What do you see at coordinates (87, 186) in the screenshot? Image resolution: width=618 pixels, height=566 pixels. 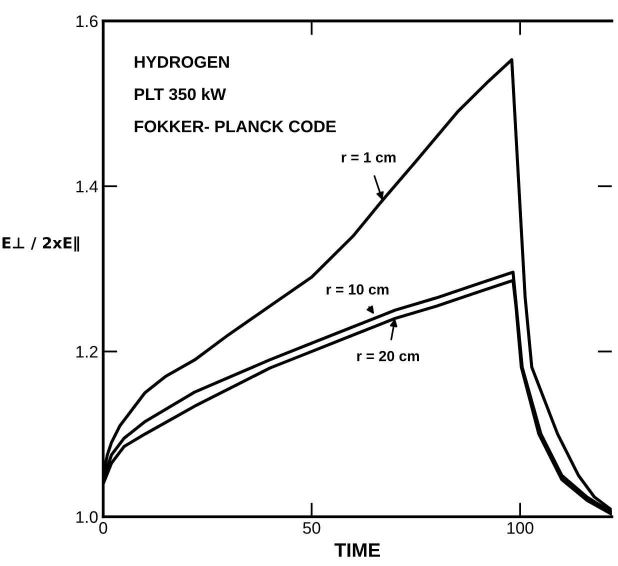 I see `y-tick-label: 1.4` at bounding box center [87, 186].